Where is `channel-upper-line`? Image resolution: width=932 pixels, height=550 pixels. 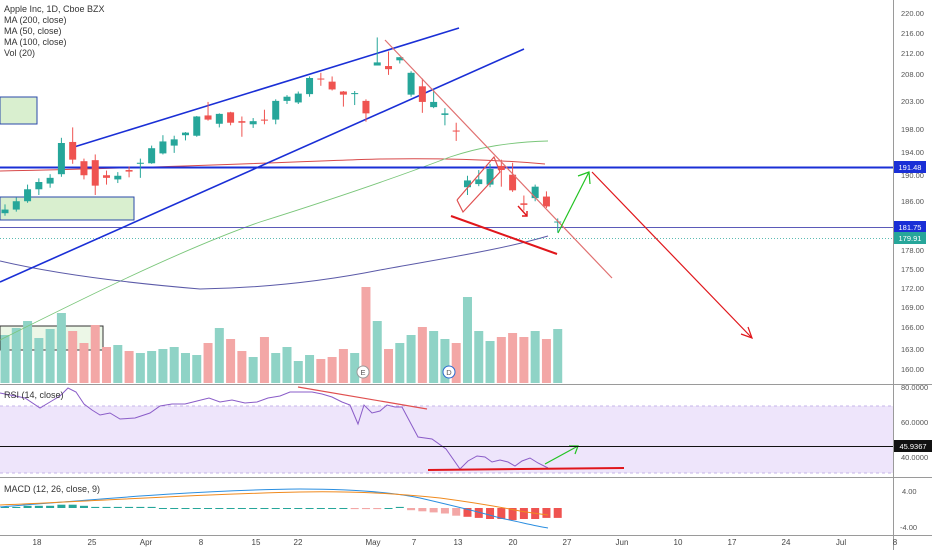 channel-upper-line is located at coordinates (266, 87).